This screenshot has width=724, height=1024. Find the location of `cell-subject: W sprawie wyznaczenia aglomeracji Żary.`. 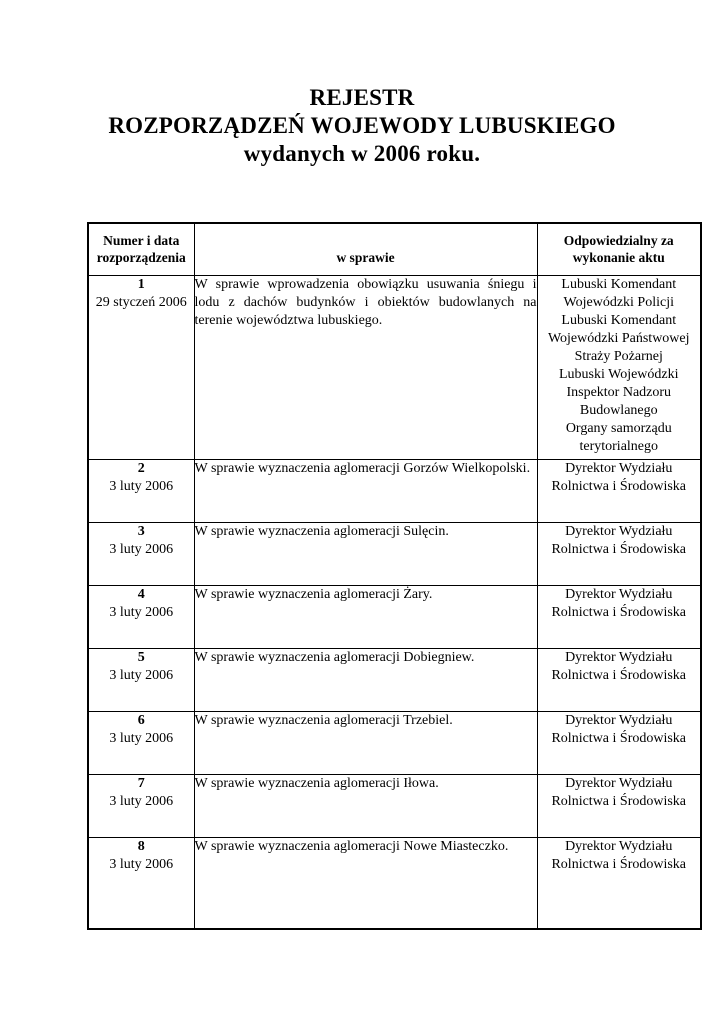

cell-subject: W sprawie wyznaczenia aglomeracji Żary. is located at coordinates (365, 616).